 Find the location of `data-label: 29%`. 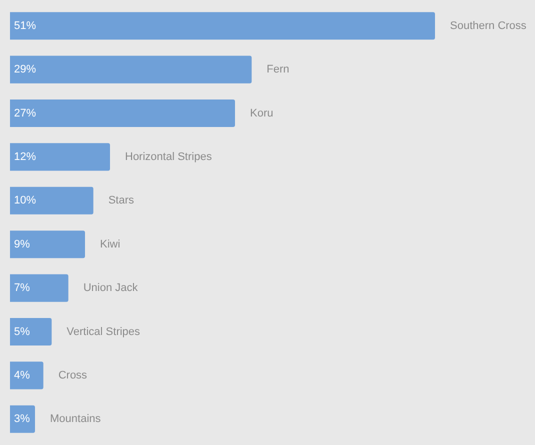

data-label: 29% is located at coordinates (25, 70).